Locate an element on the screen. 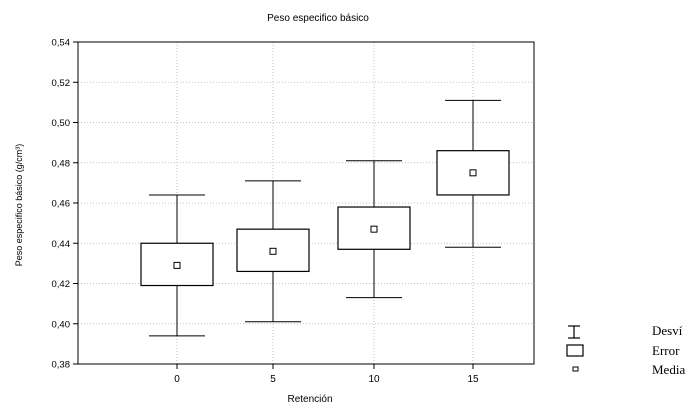  y-tick-label: 0,54 is located at coordinates (61, 43).